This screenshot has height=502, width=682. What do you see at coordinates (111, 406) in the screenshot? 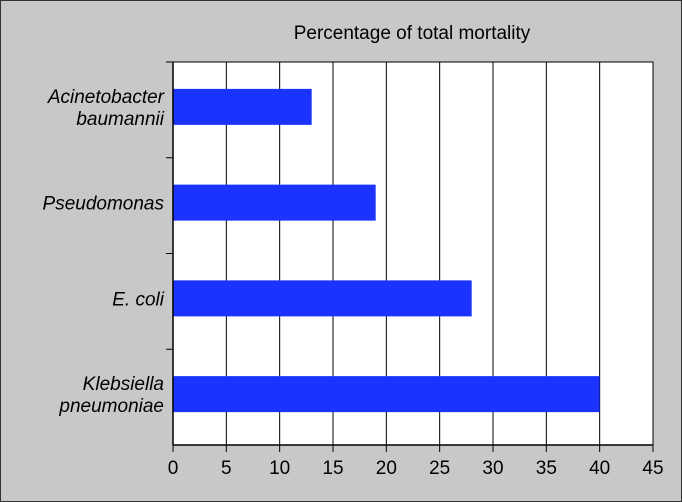
I see `category-label: pneumoniae` at bounding box center [111, 406].